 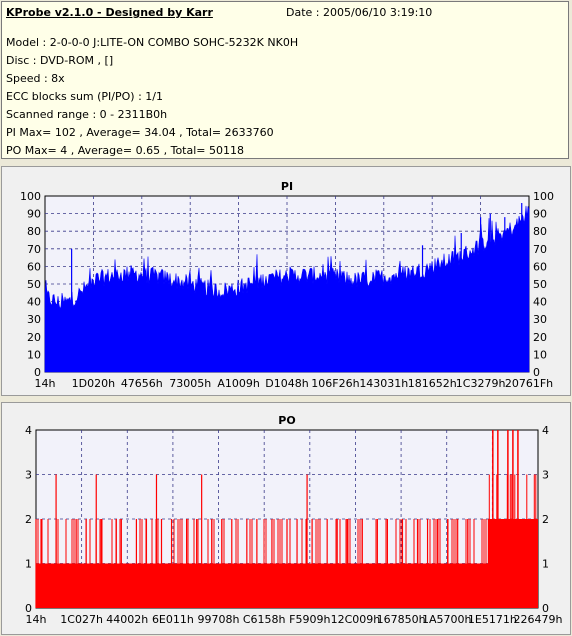 I want to click on y-tick-label: 100, so click(x=30, y=196).